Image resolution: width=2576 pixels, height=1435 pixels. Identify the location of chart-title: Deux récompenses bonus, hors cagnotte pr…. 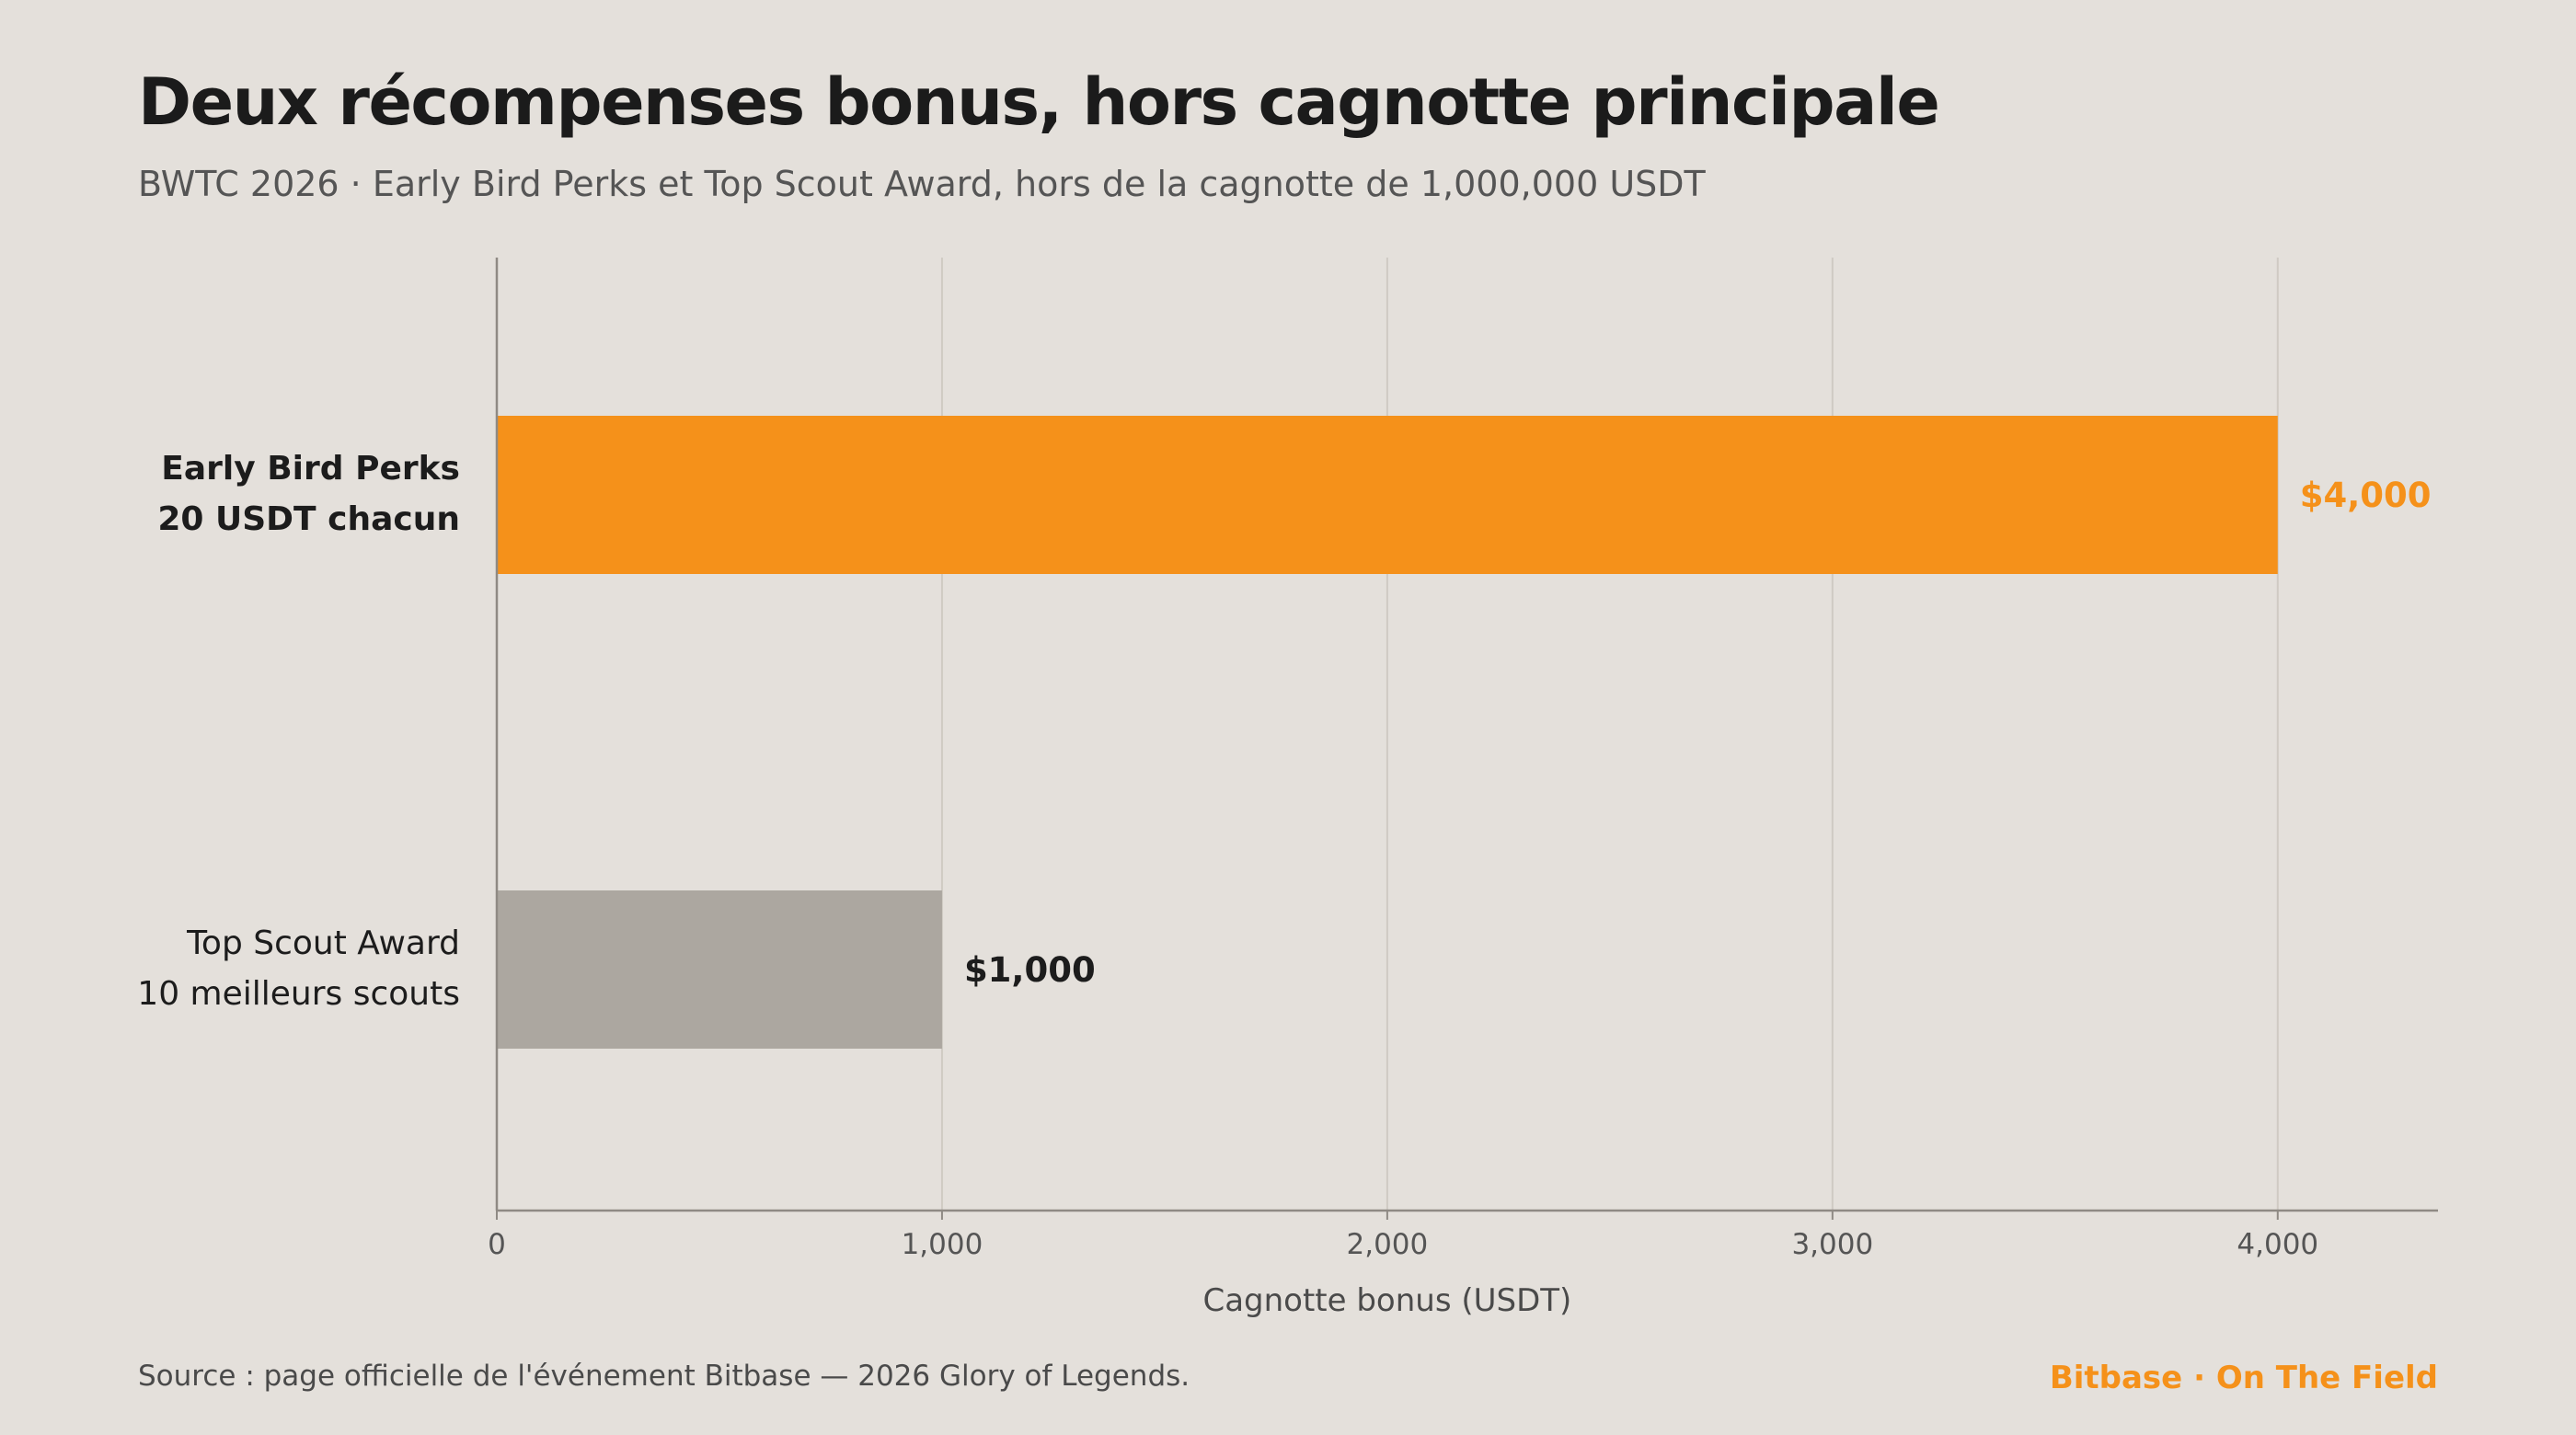
(1039, 102).